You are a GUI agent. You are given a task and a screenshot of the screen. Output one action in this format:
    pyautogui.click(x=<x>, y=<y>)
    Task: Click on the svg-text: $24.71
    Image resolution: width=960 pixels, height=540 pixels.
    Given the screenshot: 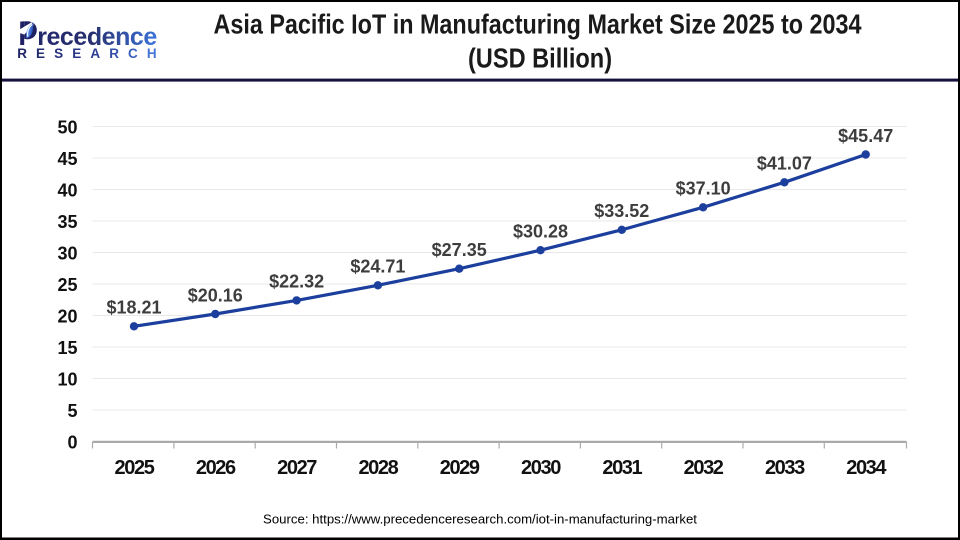 What is the action you would take?
    pyautogui.click(x=377, y=267)
    